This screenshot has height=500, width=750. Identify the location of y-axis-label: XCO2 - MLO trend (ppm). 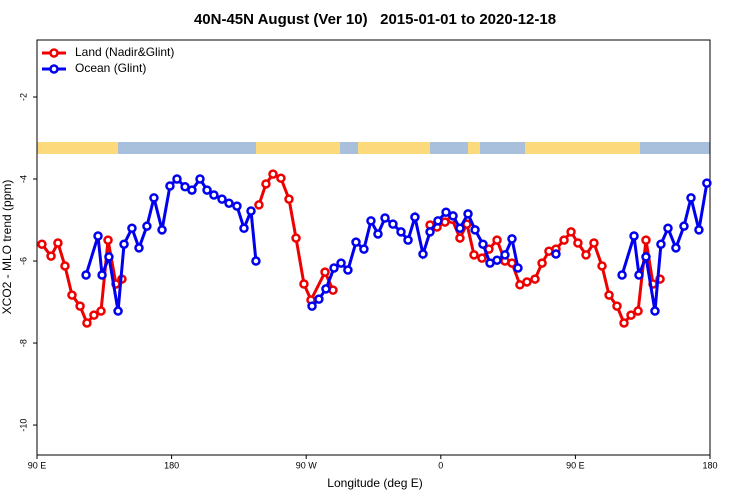
(7, 247).